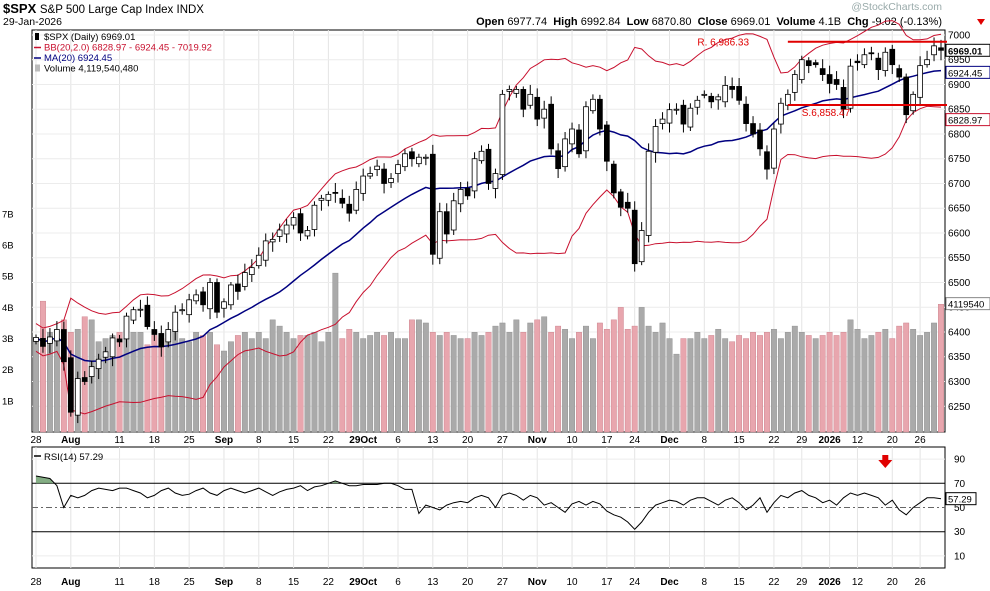  What do you see at coordinates (8, 277) in the screenshot?
I see `volume-tick-label: 5B` at bounding box center [8, 277].